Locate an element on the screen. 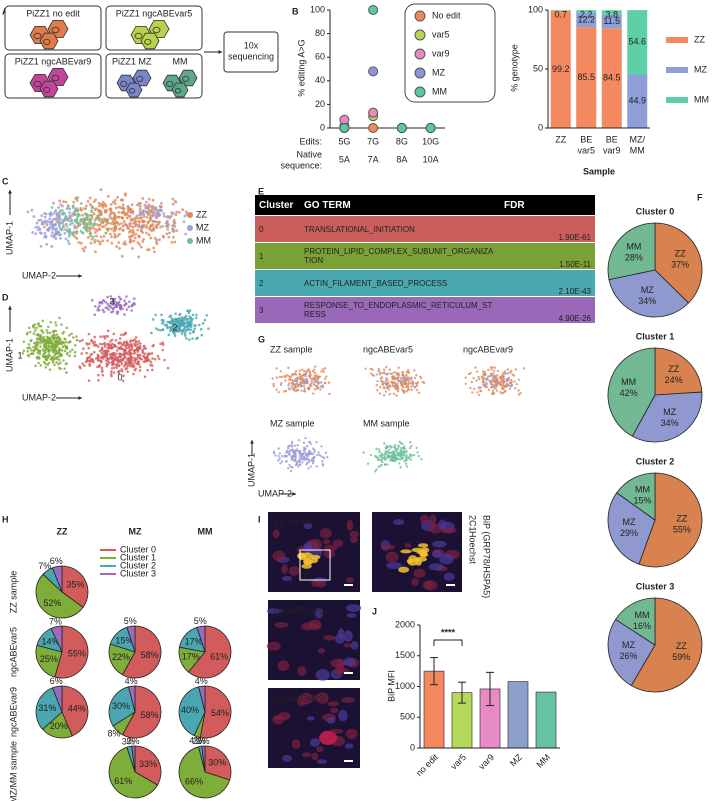 This screenshot has width=728, height=801. slice-label: 58% is located at coordinates (150, 655).